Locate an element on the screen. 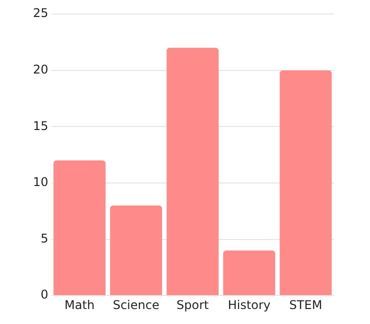 The width and height of the screenshot is (370, 324). y-tick-label: 0 is located at coordinates (44, 295).